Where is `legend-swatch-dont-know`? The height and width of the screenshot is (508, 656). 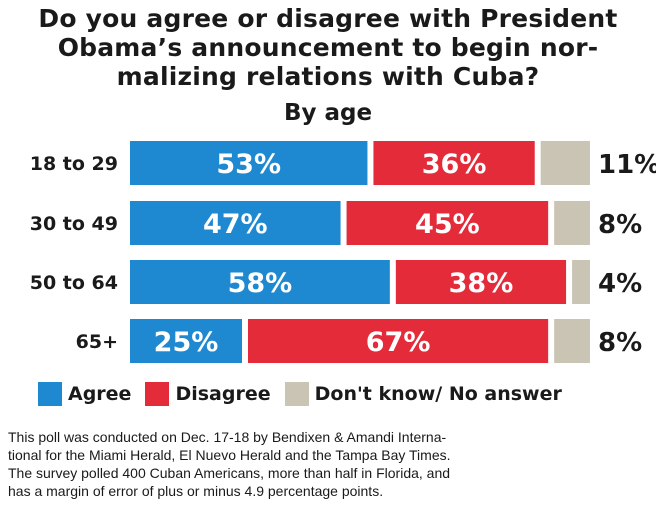 legend-swatch-dont-know is located at coordinates (296, 394).